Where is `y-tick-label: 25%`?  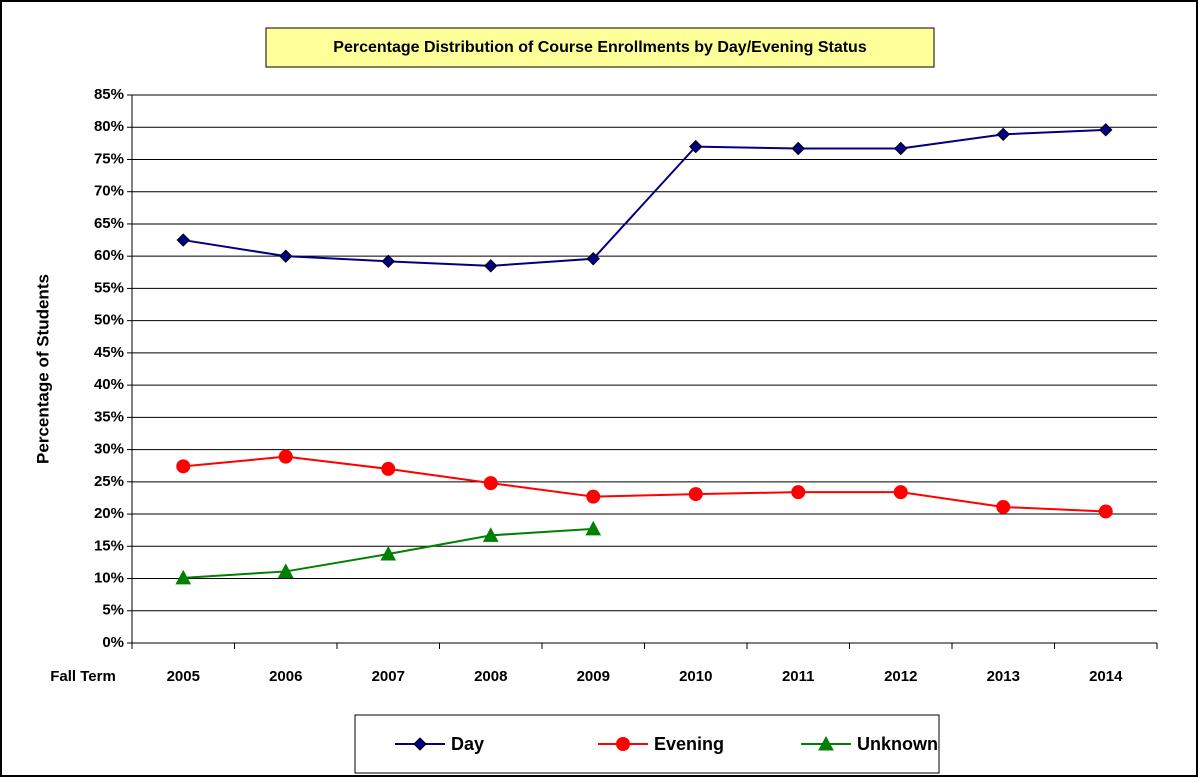 y-tick-label: 25% is located at coordinates (109, 481).